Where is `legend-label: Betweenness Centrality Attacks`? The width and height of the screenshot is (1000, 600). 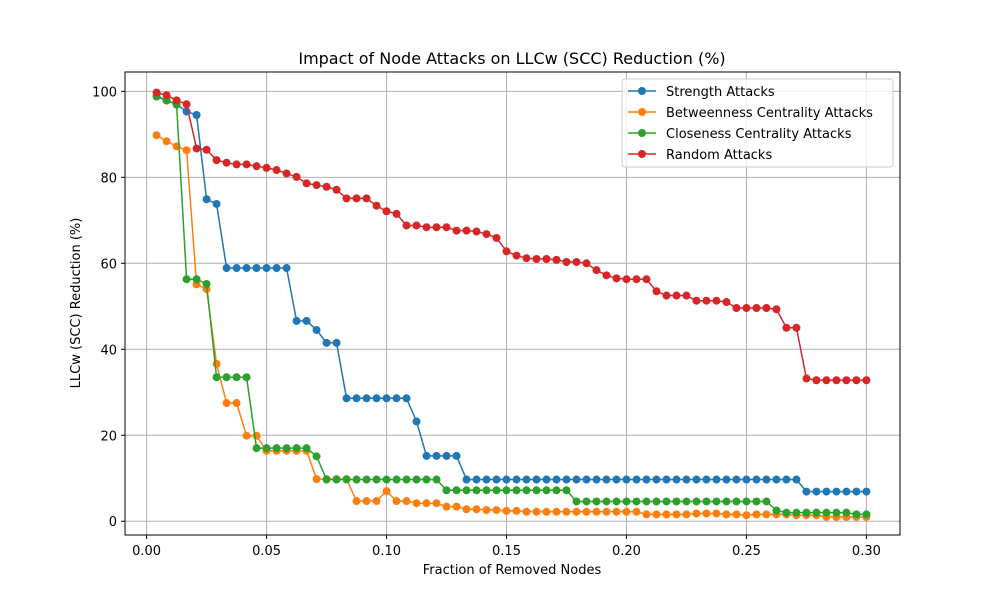
legend-label: Betweenness Centrality Attacks is located at coordinates (769, 113).